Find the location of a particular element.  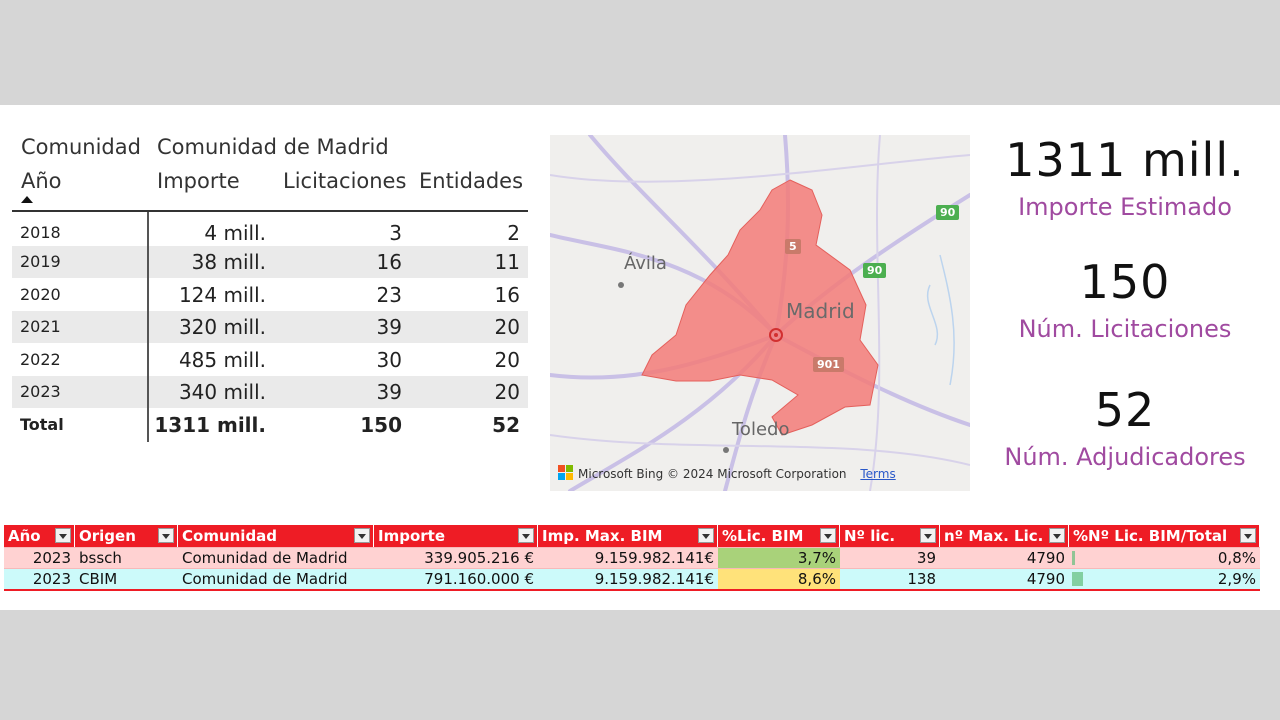

year-column-header: Año is located at coordinates (41, 181).